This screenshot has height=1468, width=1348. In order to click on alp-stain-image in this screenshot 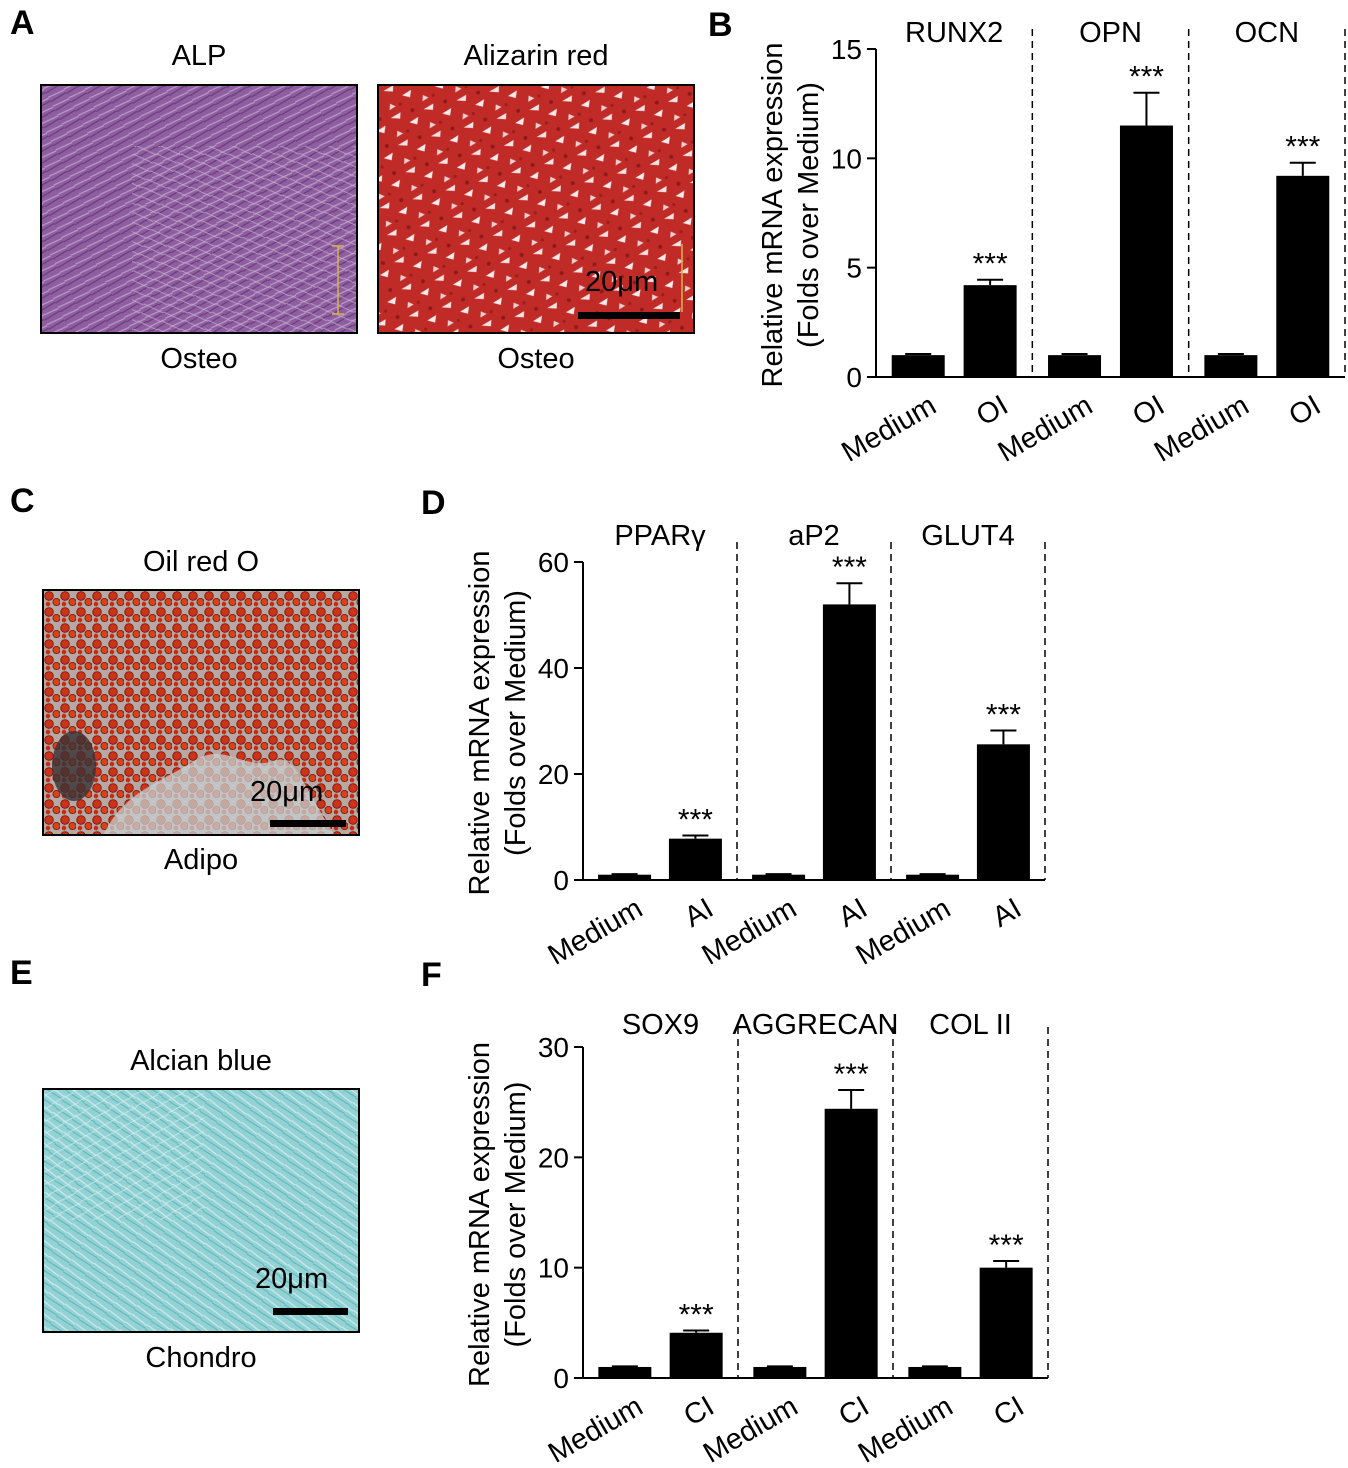, I will do `click(199, 209)`.